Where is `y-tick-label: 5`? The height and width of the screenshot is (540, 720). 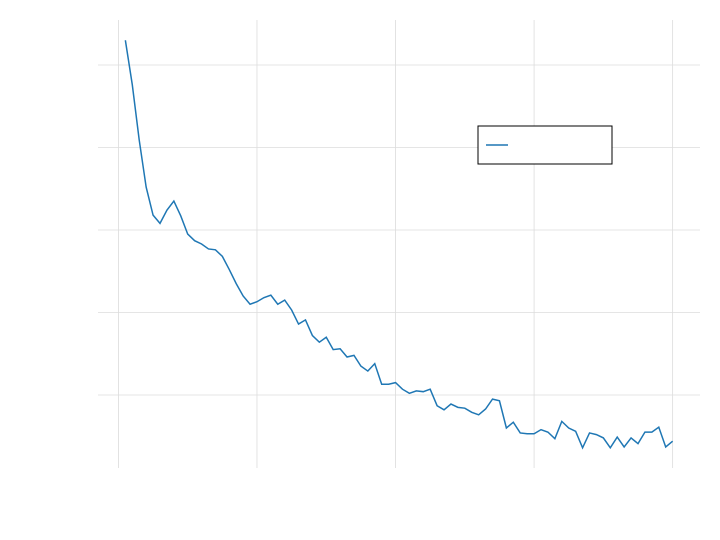
y-tick-label: 5 is located at coordinates (86, 64).